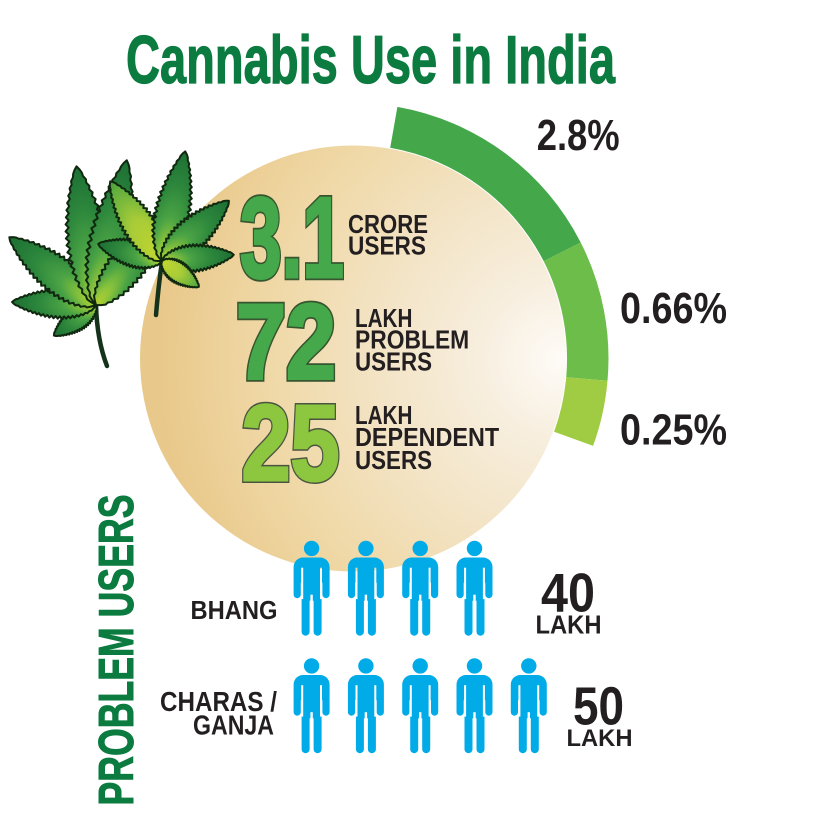  I want to click on svg-text: 3.1, so click(292, 238).